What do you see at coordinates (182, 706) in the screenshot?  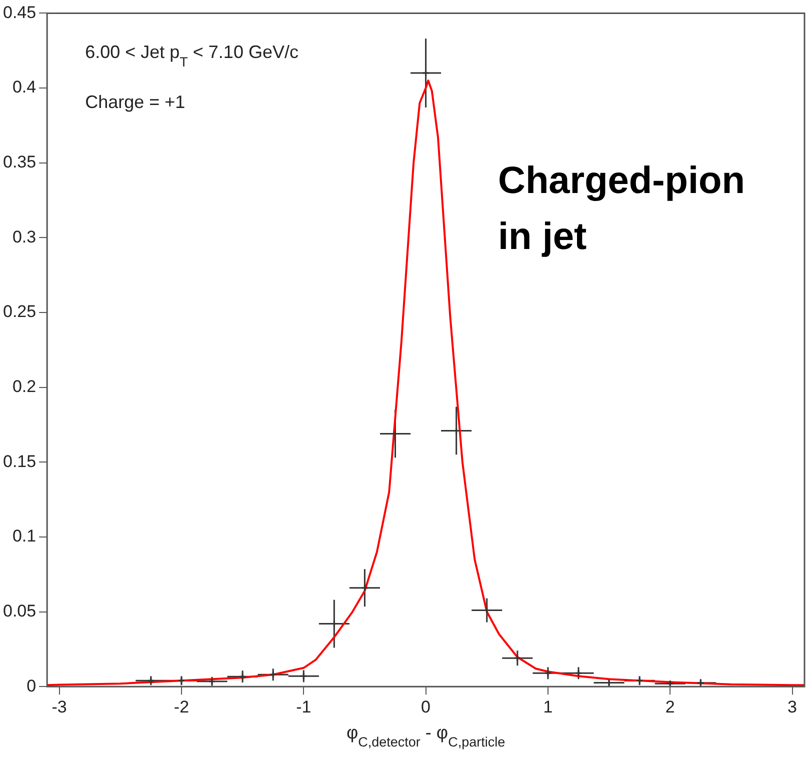 I see `x-tick-label: -2` at bounding box center [182, 706].